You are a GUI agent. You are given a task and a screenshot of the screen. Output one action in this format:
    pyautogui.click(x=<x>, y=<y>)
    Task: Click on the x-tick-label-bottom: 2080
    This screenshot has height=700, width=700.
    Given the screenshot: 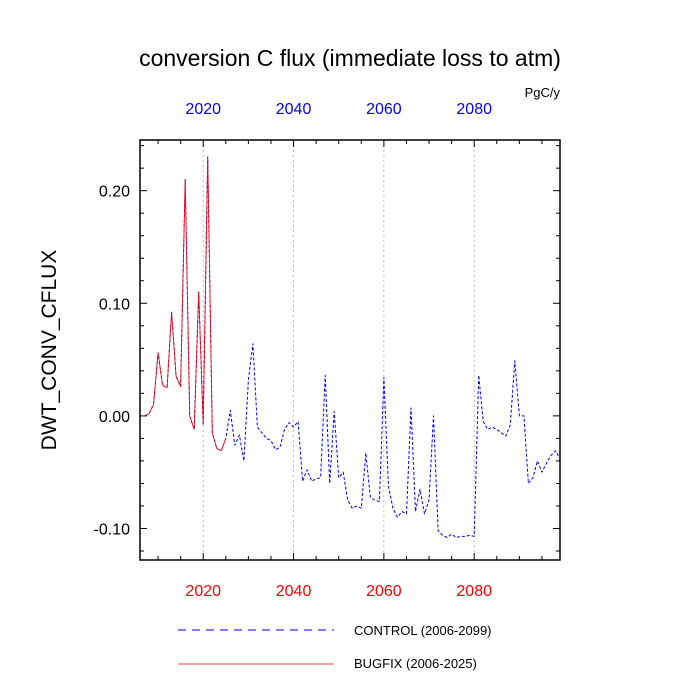 What is the action you would take?
    pyautogui.click(x=474, y=591)
    